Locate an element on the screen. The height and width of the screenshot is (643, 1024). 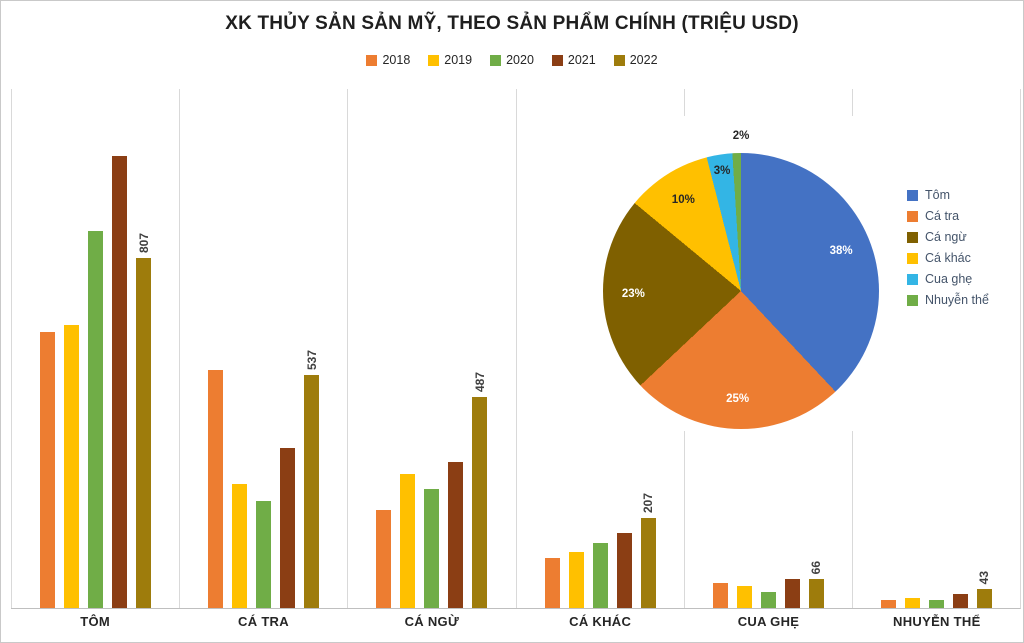
pie-legend-label-Cá khác: Cá khác is located at coordinates (948, 258).